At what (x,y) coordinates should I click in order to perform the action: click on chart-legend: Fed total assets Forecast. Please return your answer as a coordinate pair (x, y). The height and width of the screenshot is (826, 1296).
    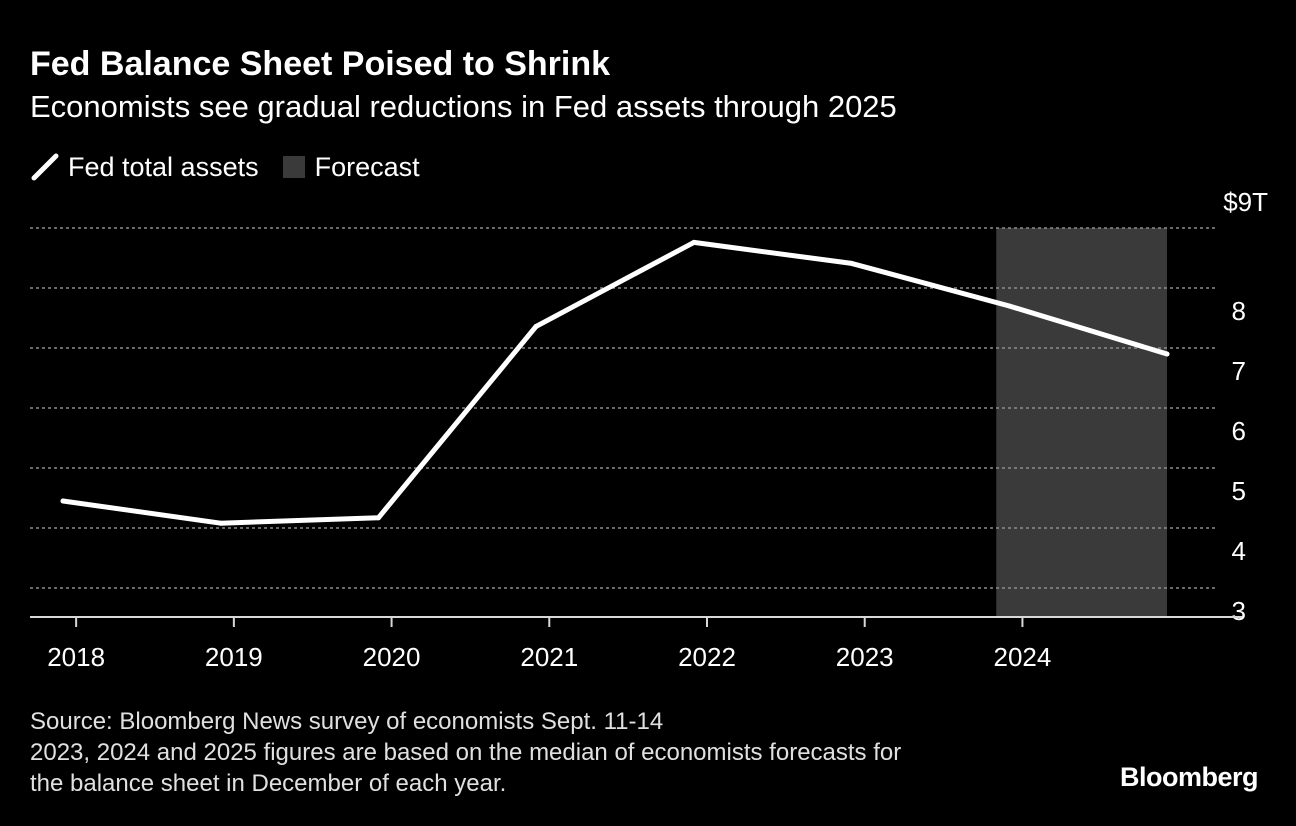
    Looking at the image, I should click on (237, 167).